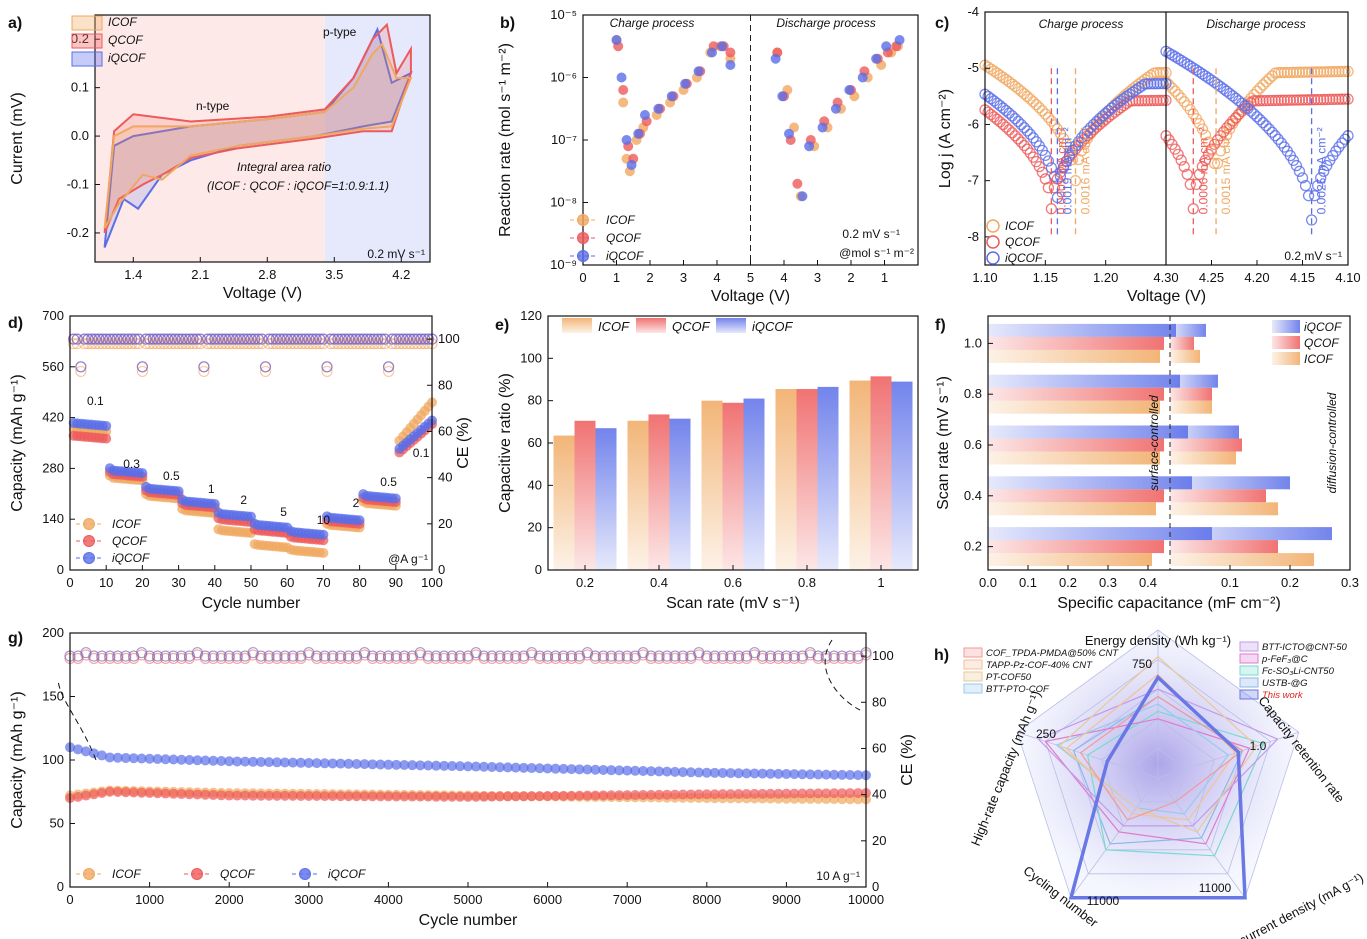 This screenshot has width=1367, height=939. Describe the element at coordinates (783, 277) in the screenshot. I see `x-tick-label: 4` at that location.